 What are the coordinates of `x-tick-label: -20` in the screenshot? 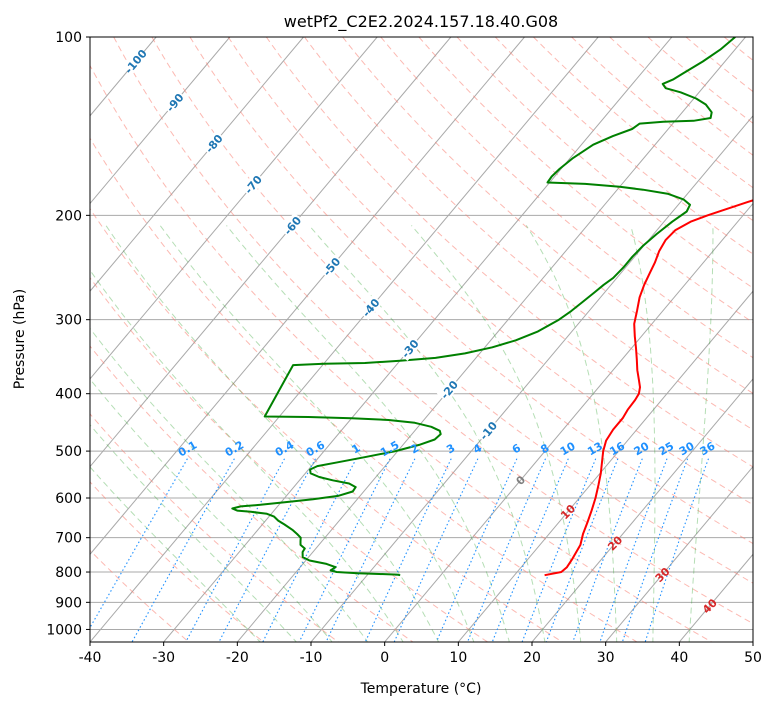 It's located at (237, 658).